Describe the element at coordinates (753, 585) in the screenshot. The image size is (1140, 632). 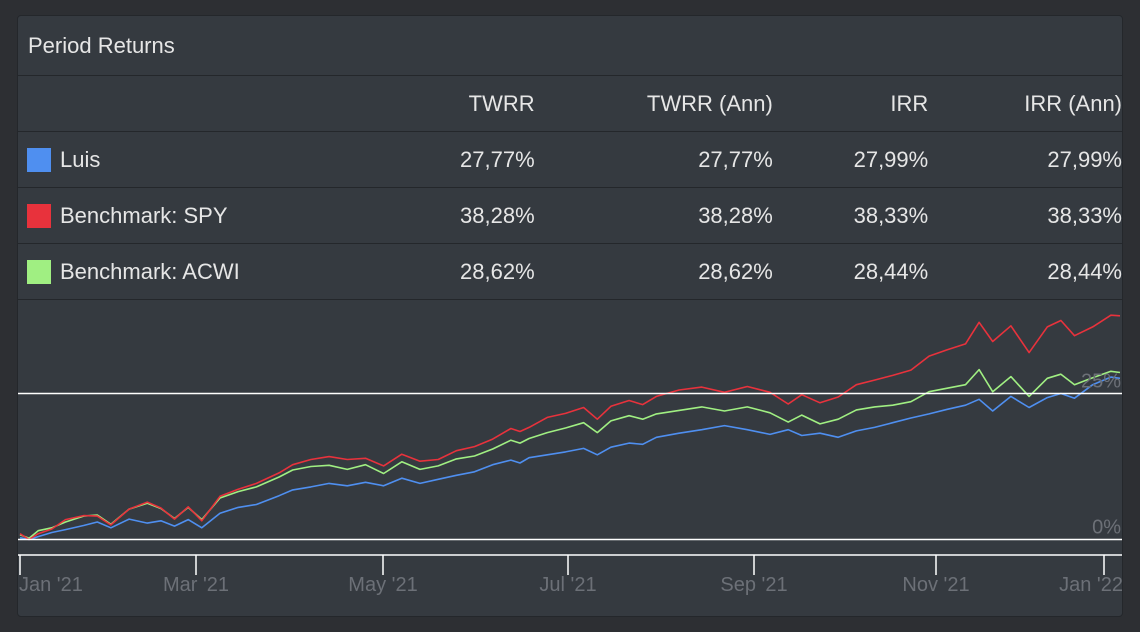
I see `x-tick-label: Sep '21` at that location.